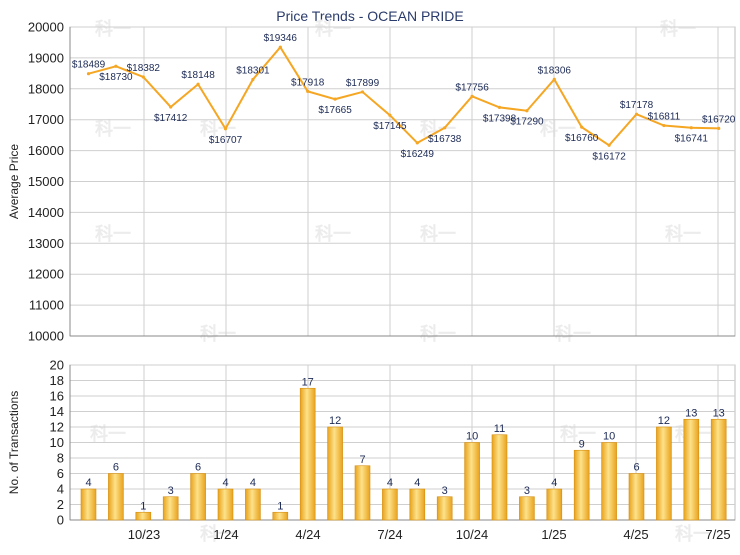 This screenshot has width=740, height=555. I want to click on transactions-y-tick-label: 12, so click(57, 427).